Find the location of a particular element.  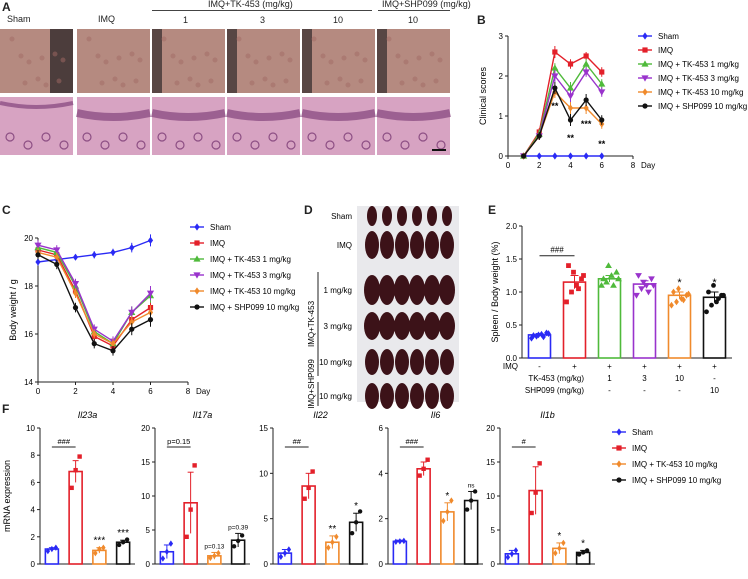

y-tick-label: 3 is located at coordinates (501, 36).